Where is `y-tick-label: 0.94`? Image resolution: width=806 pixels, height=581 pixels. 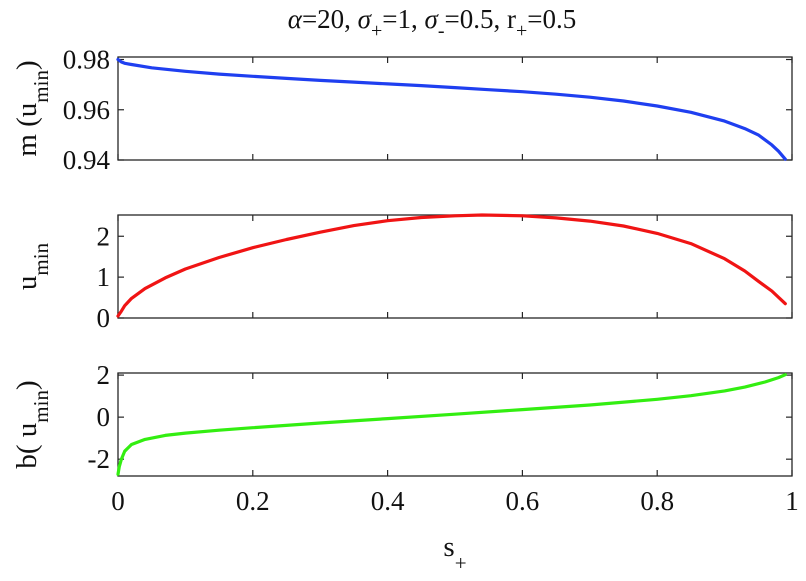
y-tick-label: 0.94 is located at coordinates (87, 160).